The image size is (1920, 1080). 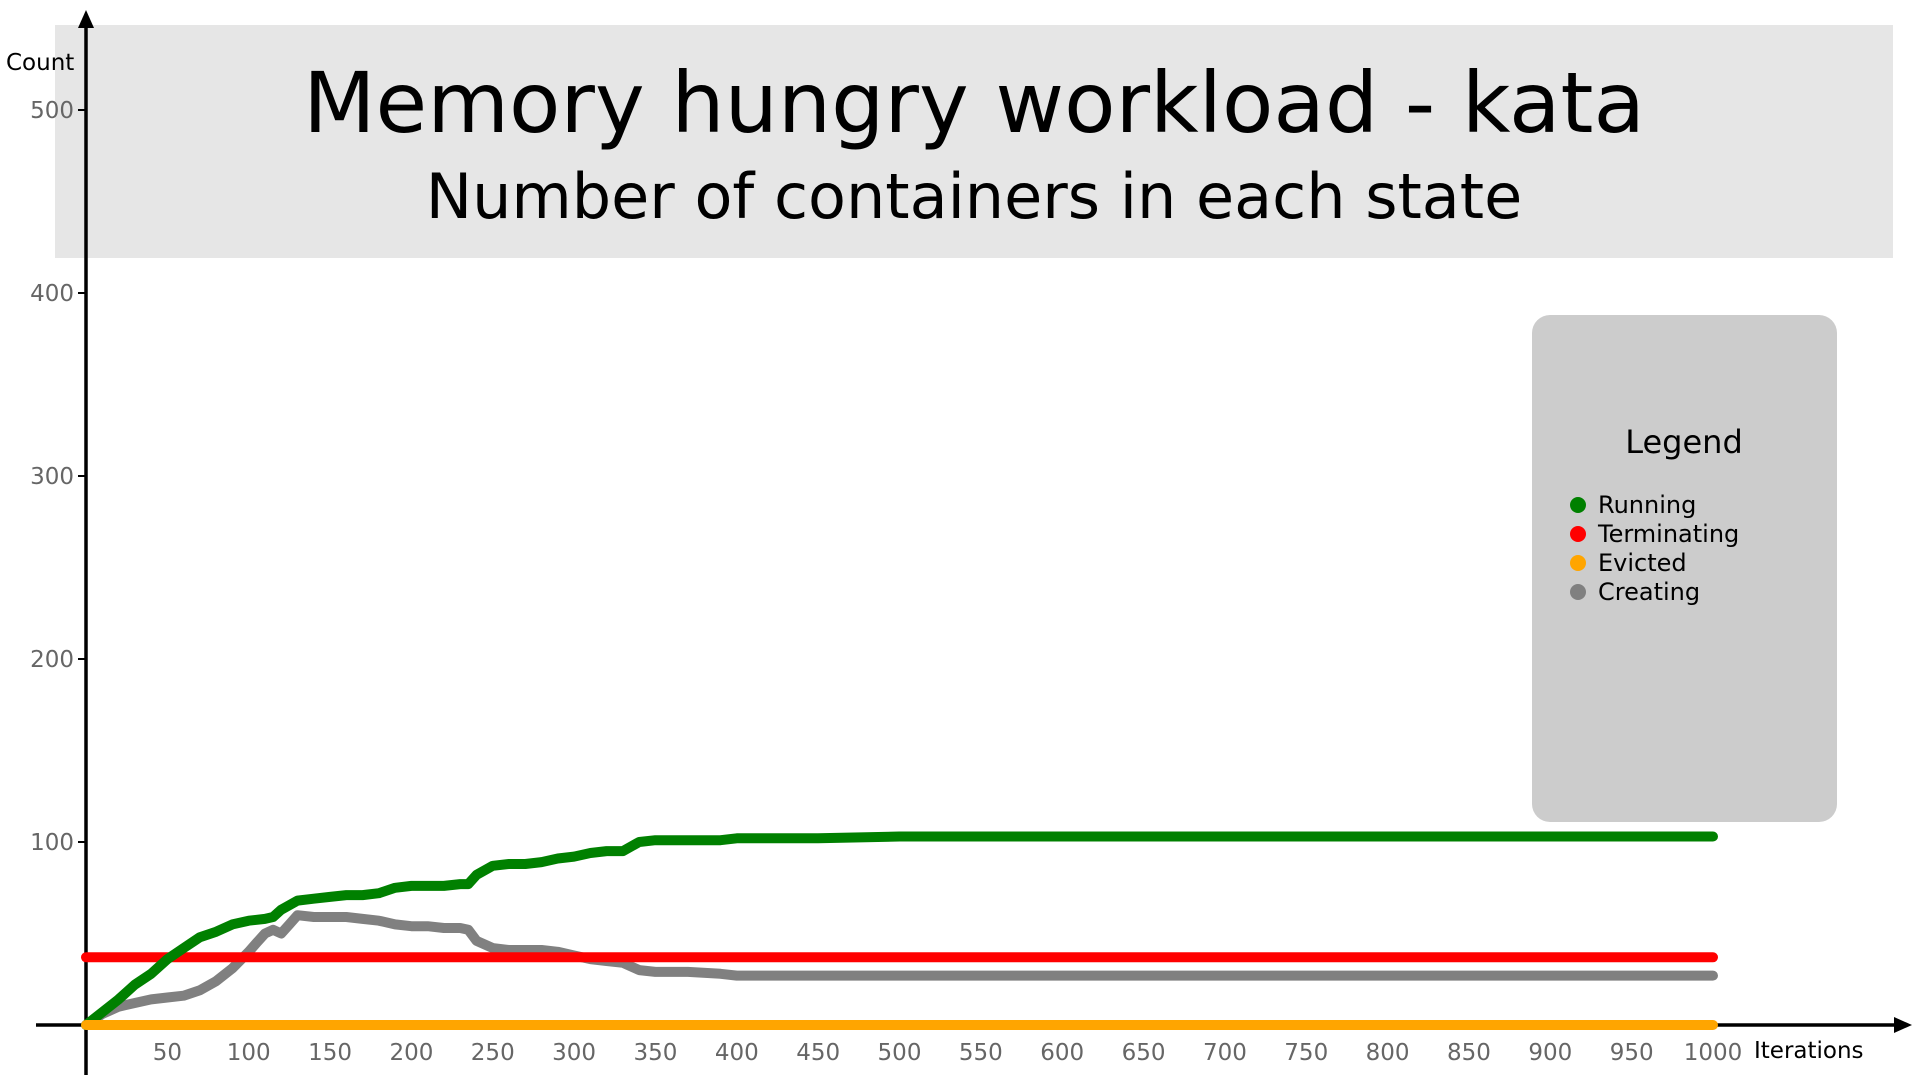 I want to click on y-axis-label: Count, so click(x=40, y=63).